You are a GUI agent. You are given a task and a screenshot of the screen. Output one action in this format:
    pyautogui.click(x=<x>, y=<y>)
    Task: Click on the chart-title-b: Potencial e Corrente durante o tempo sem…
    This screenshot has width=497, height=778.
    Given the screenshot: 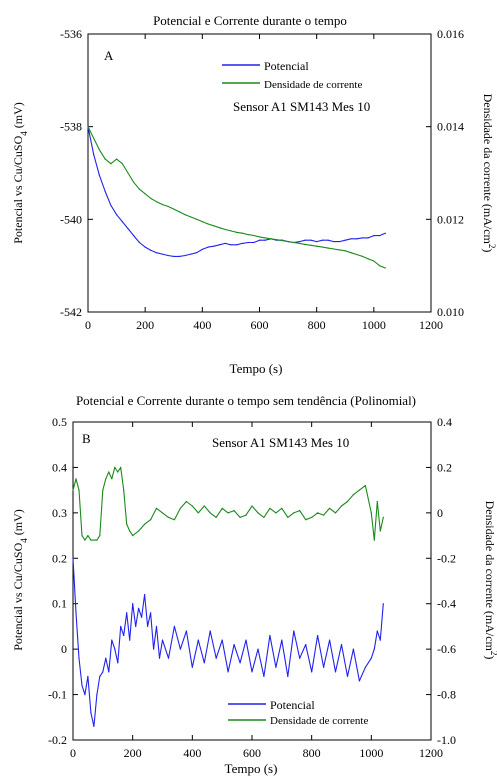 What is the action you would take?
    pyautogui.click(x=246, y=400)
    